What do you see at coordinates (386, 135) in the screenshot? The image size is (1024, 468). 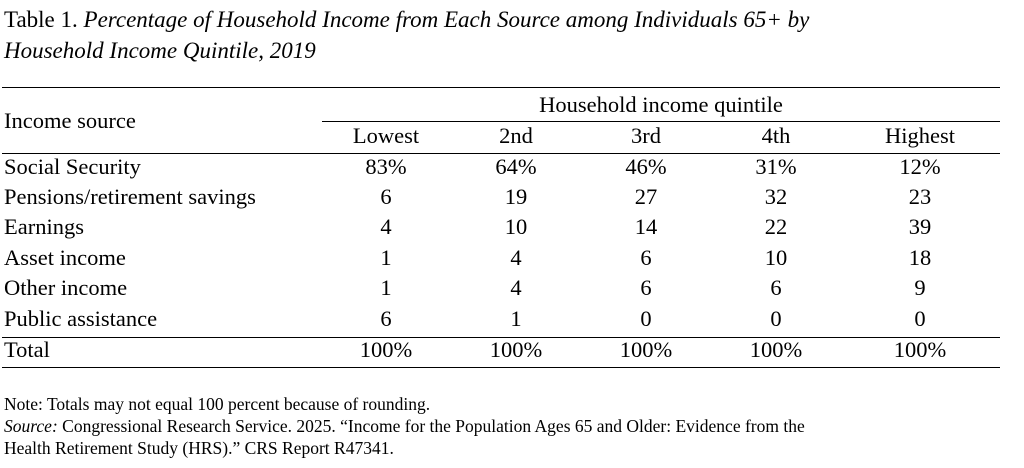 I see `column-header: Lowest` at bounding box center [386, 135].